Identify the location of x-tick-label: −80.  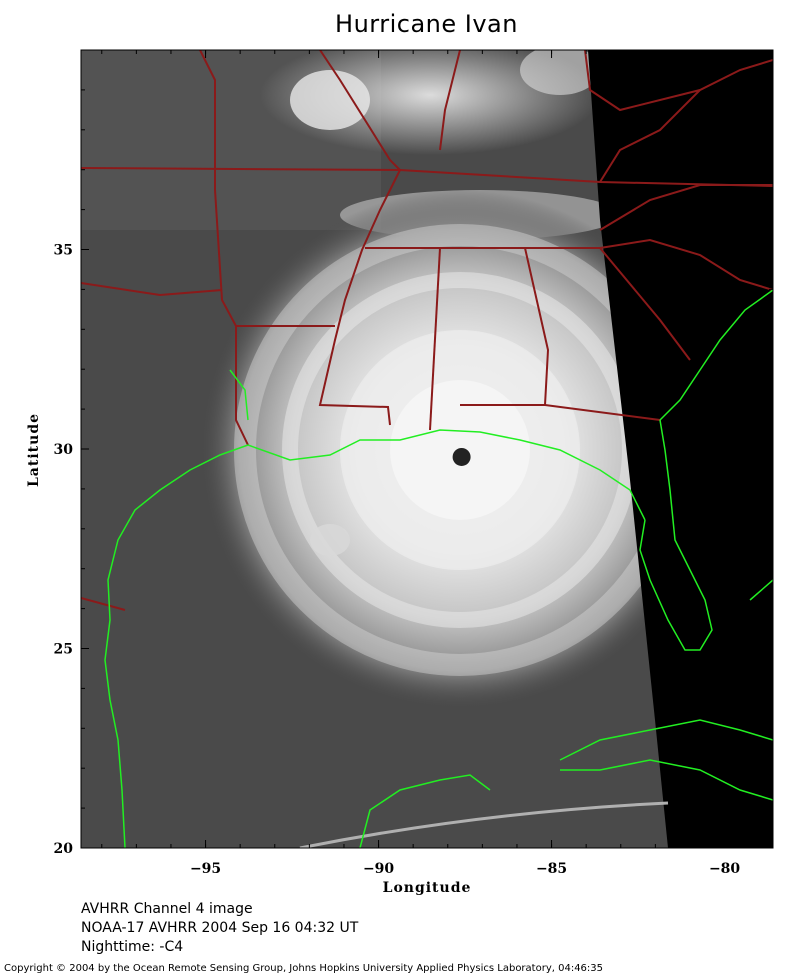
(724, 869).